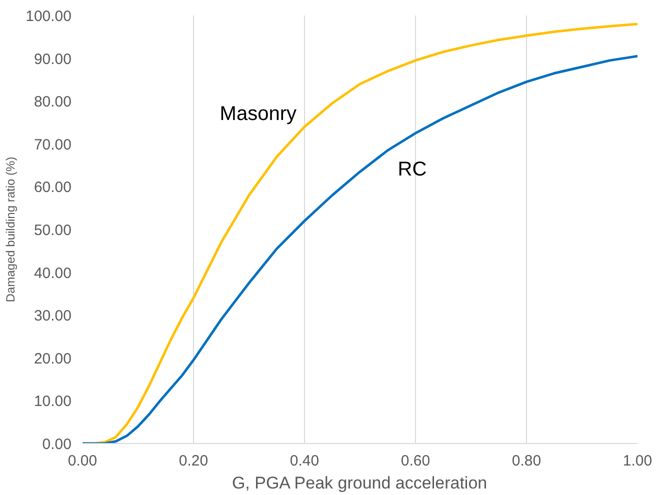  I want to click on x-tick-label: 1.00, so click(637, 461).